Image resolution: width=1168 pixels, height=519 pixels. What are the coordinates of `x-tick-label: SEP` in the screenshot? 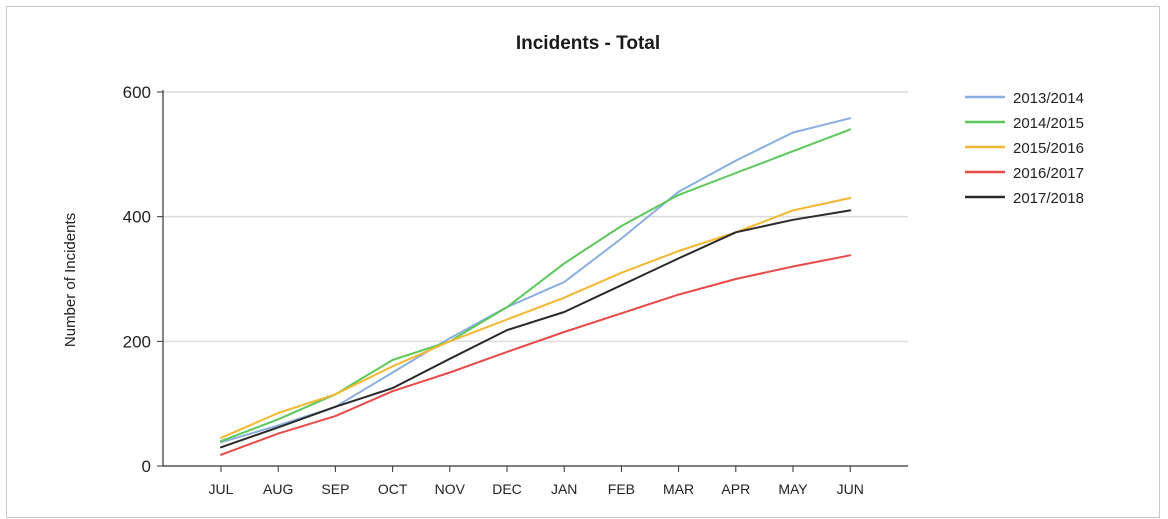 It's located at (335, 489).